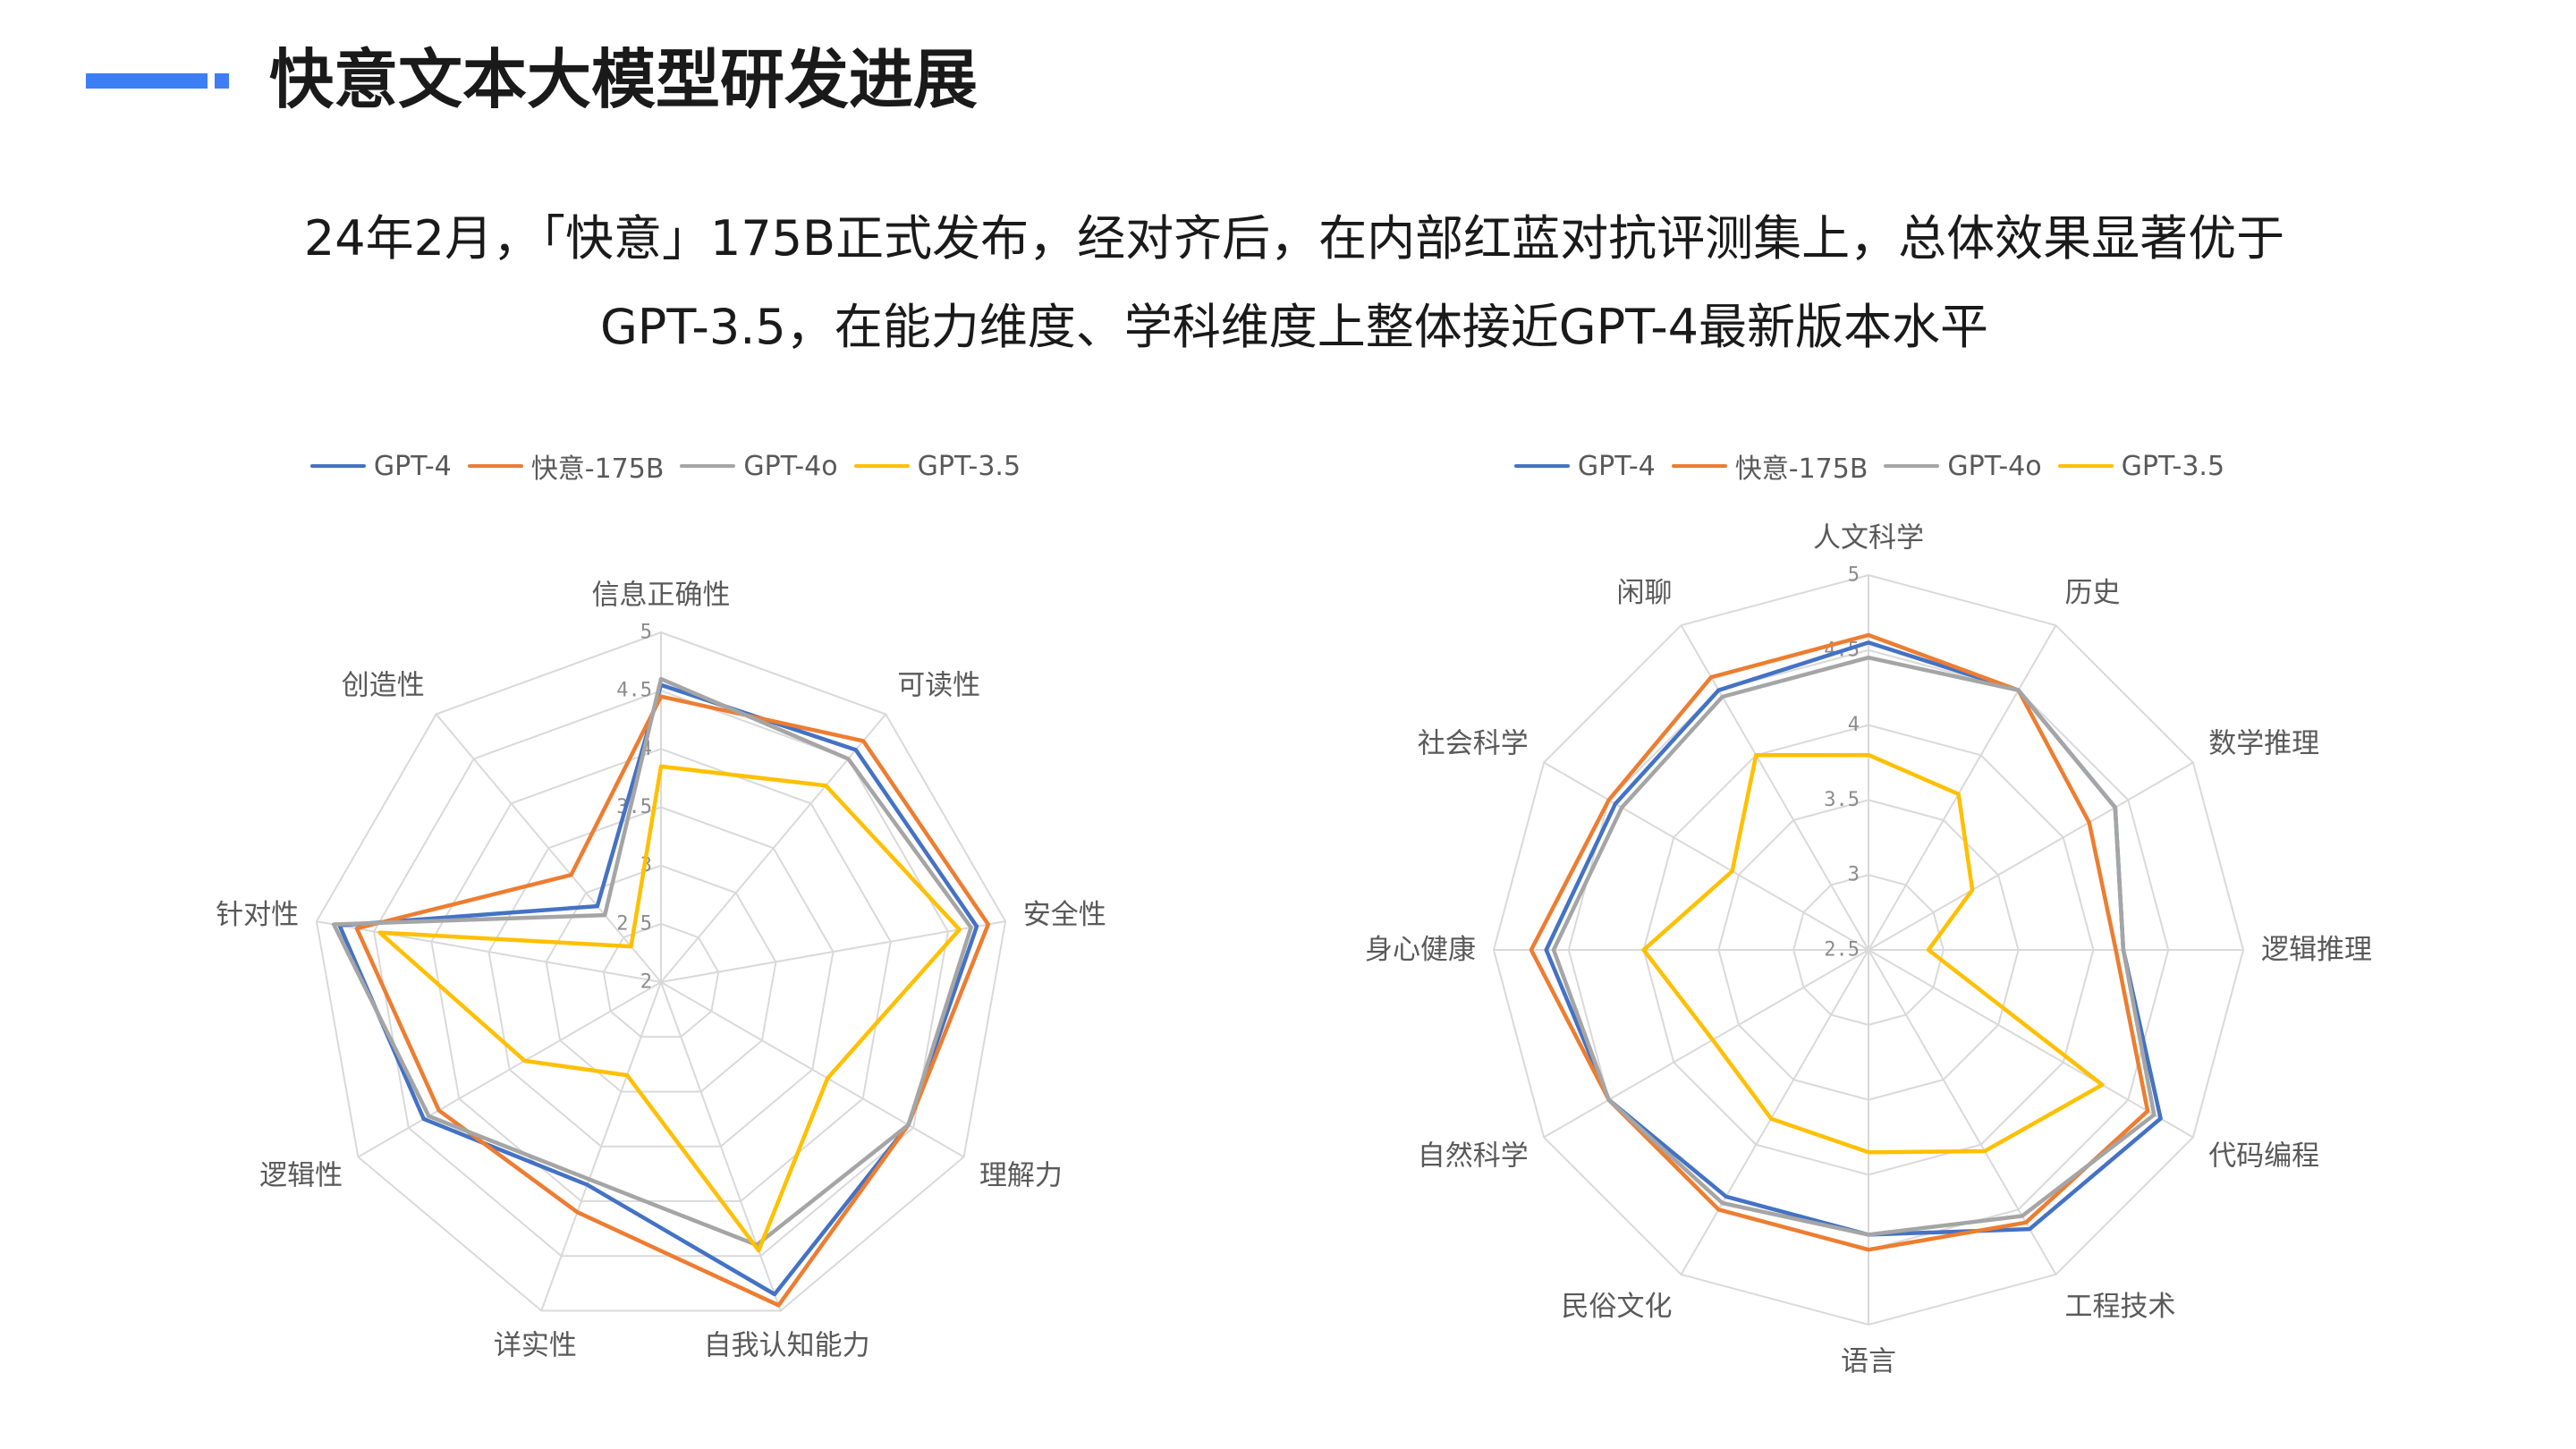  Describe the element at coordinates (222, 81) in the screenshot. I see `title-accent-dot` at that location.